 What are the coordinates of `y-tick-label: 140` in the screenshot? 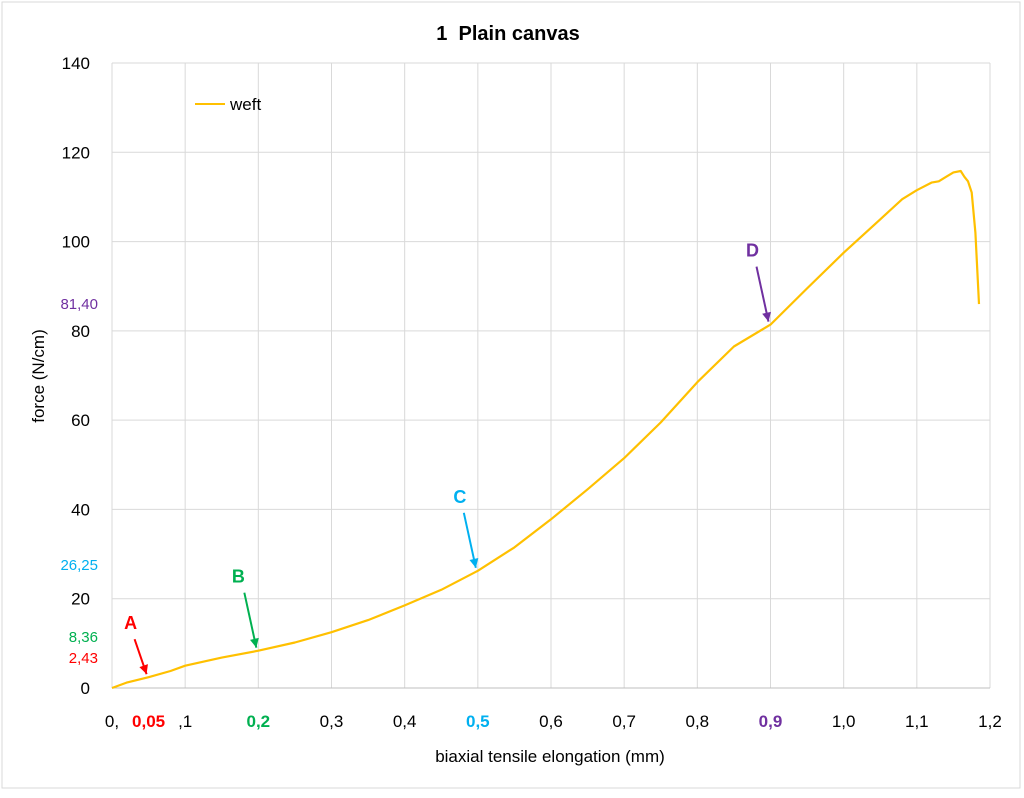 It's located at (76, 63).